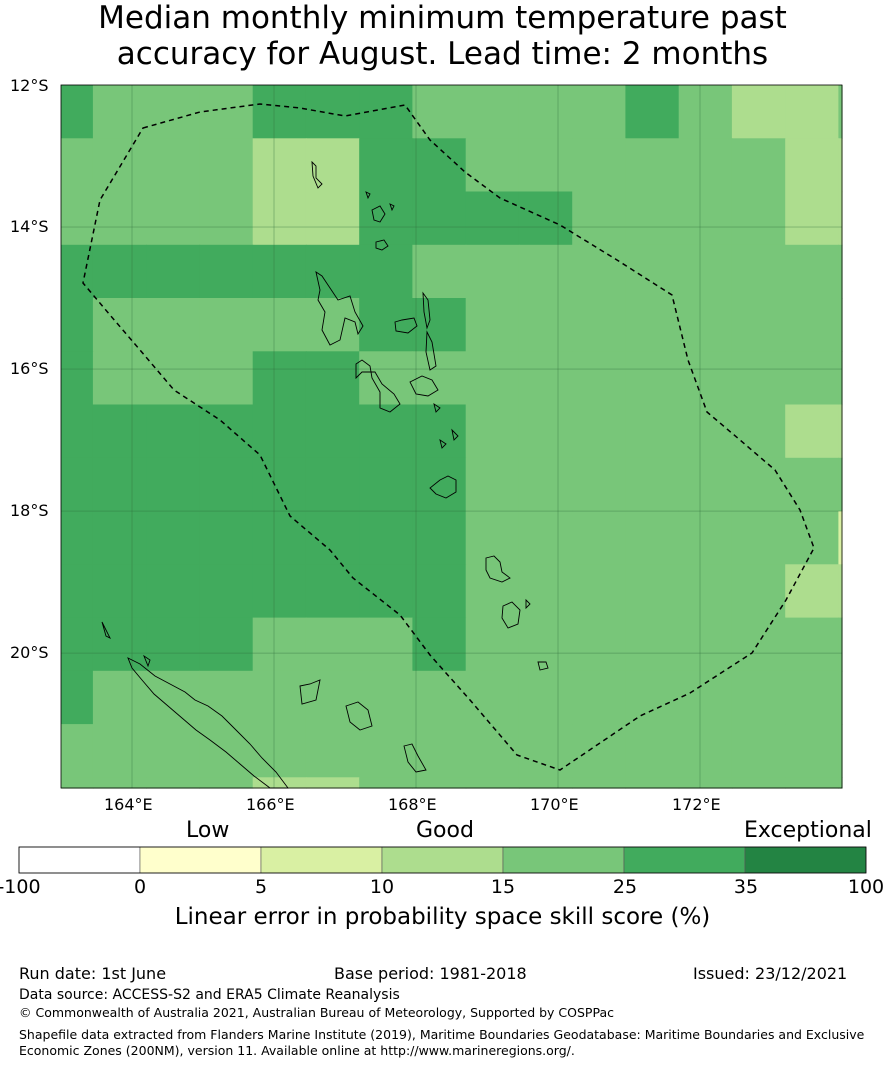 This screenshot has width=885, height=1065. Describe the element at coordinates (93, 973) in the screenshot. I see `run-date: Run date: 1st June` at that location.